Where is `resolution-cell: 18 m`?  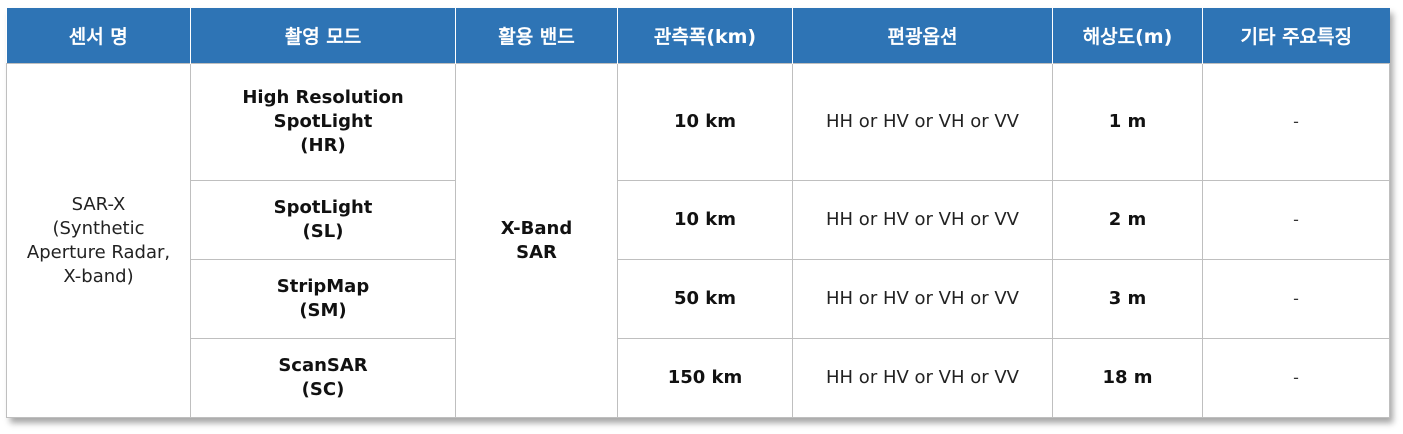 resolution-cell: 18 m is located at coordinates (1127, 378).